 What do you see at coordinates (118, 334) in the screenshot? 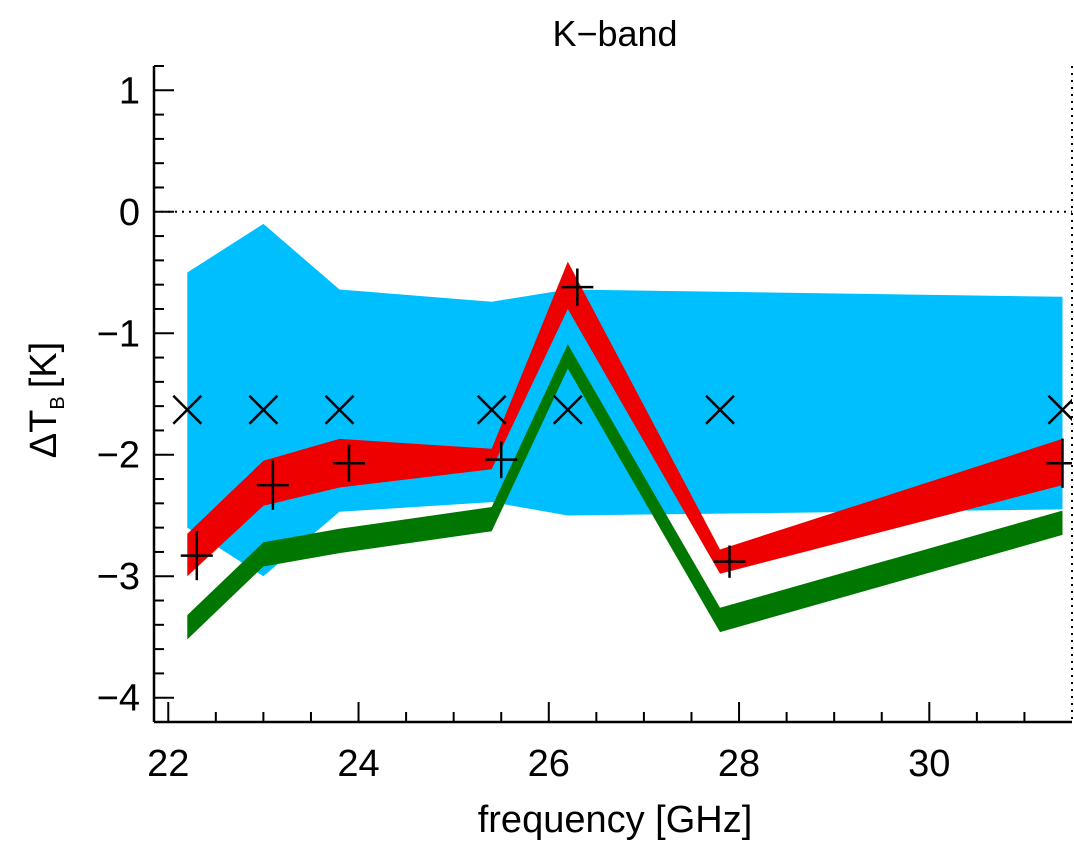
I see `y-tick-label: −1` at bounding box center [118, 334].